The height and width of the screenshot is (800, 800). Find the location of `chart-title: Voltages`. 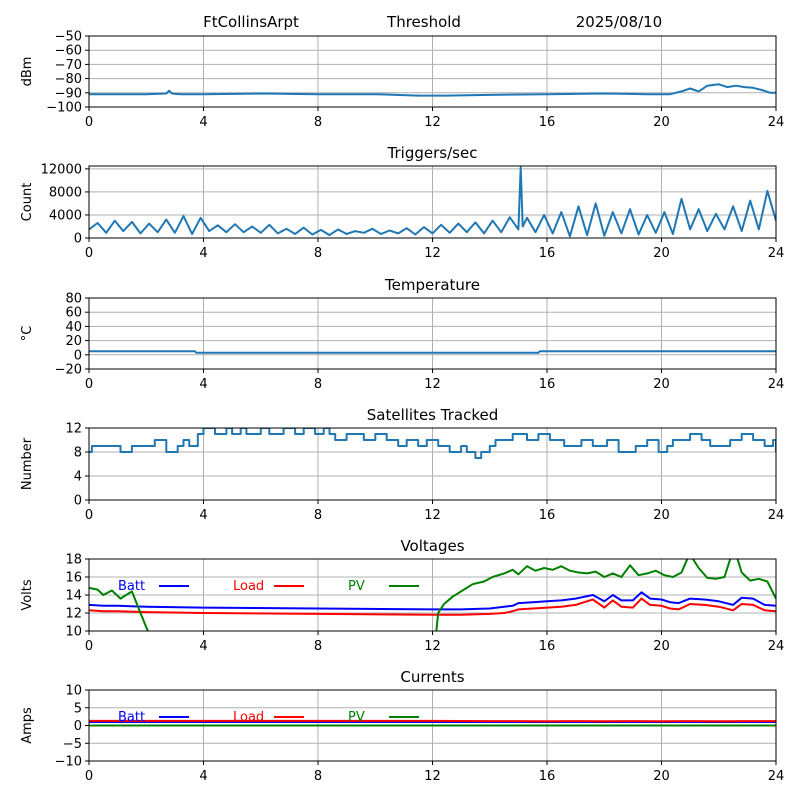

chart-title: Voltages is located at coordinates (432, 546).